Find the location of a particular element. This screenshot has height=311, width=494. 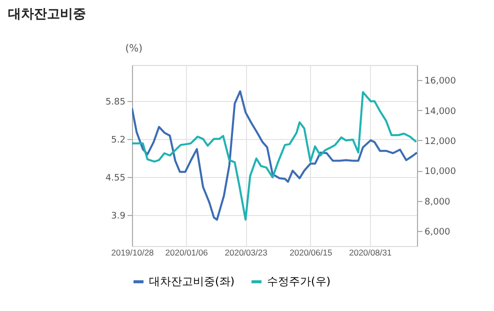

x-tick-label: 2020/01/06 is located at coordinates (186, 253).